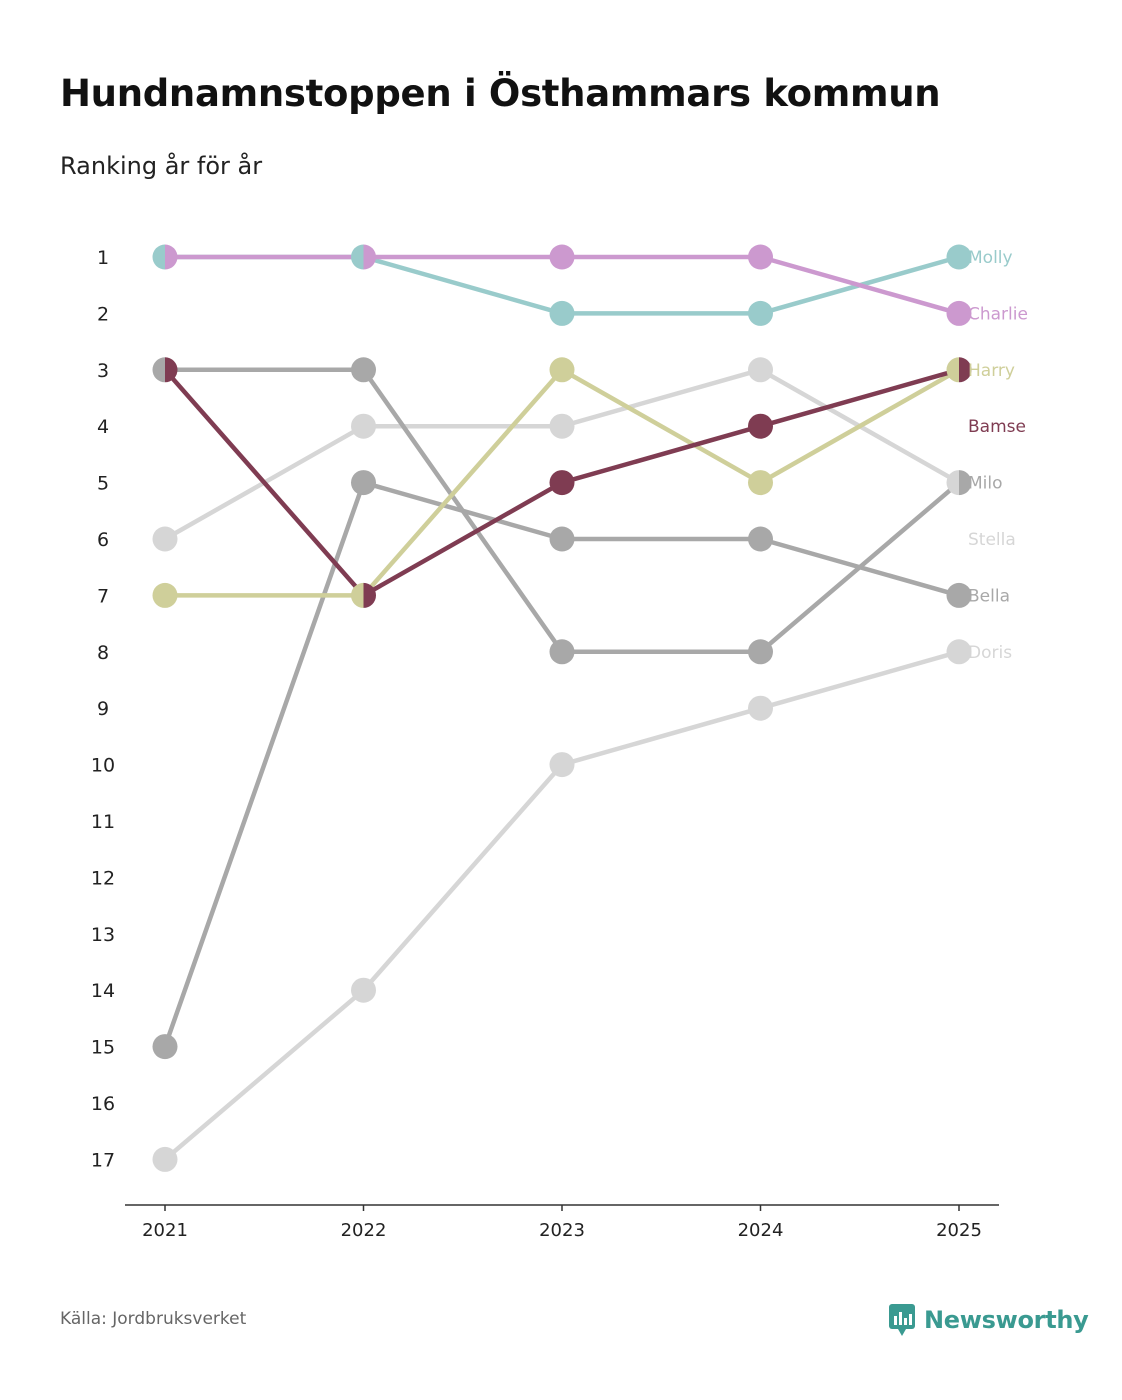 The height and width of the screenshot is (1400, 1122). What do you see at coordinates (103, 1048) in the screenshot?
I see `y-tick-label: 15` at bounding box center [103, 1048].